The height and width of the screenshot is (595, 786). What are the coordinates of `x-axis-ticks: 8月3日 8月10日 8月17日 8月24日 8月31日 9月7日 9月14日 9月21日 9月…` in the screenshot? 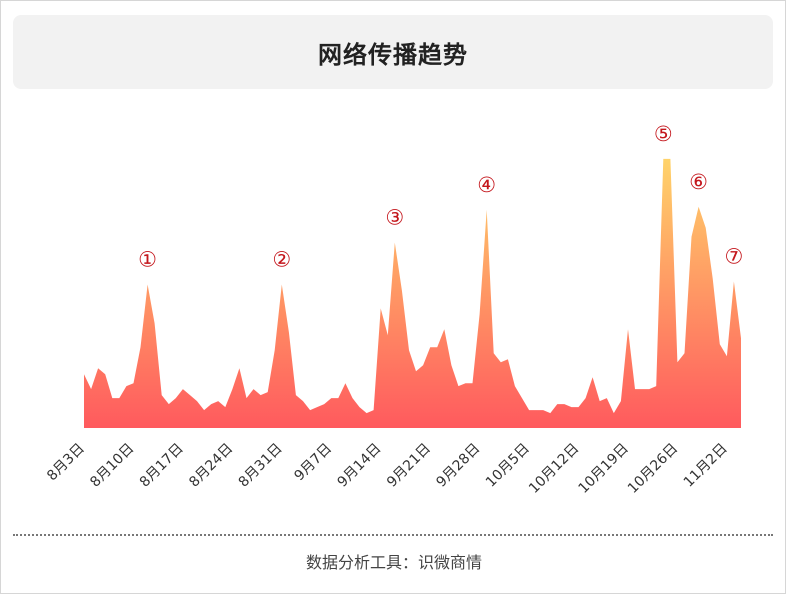 It's located at (387, 469).